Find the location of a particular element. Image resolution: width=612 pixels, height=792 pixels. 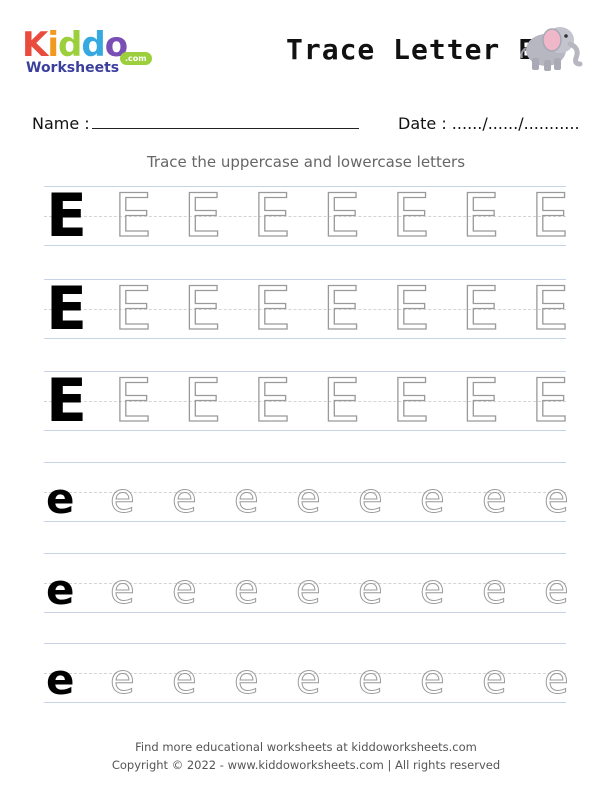

name-label: Name : is located at coordinates (61, 123).